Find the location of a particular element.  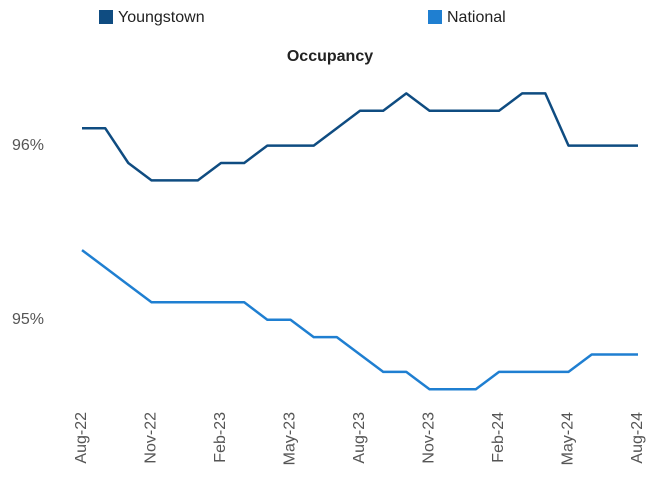

x-tick-label: Aug-22 is located at coordinates (81, 438).